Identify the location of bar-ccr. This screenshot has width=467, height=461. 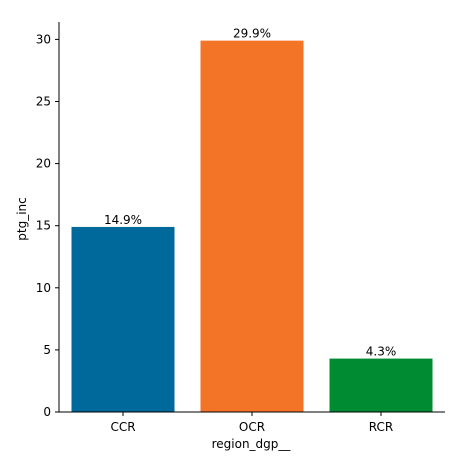
(123, 319).